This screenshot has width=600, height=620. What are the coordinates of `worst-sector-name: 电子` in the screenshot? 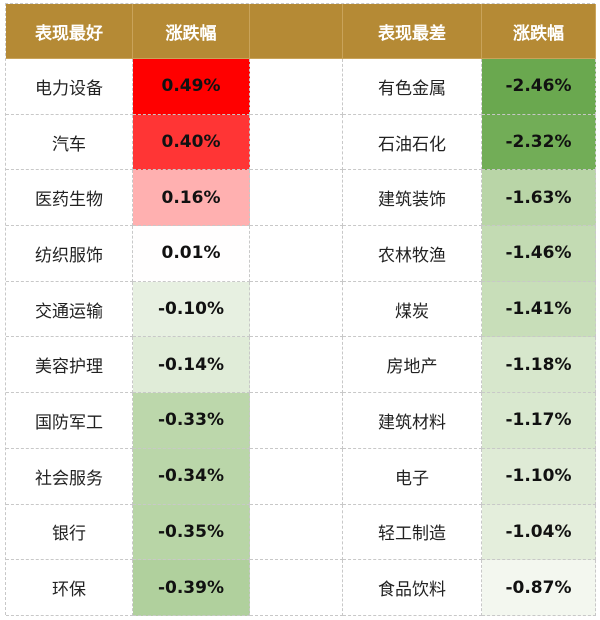 It's located at (412, 476).